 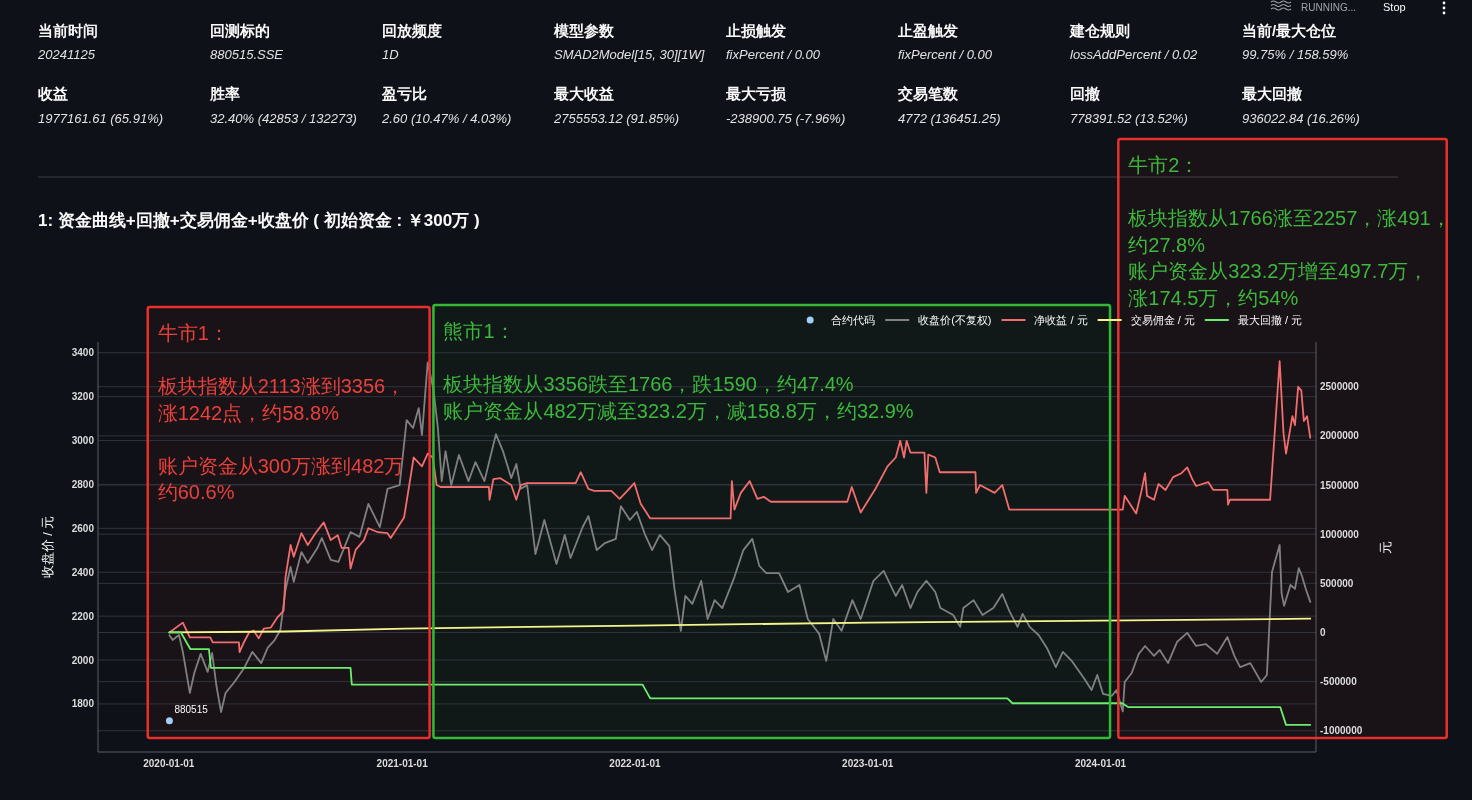 I want to click on text: 最大亏损, so click(x=756, y=93).